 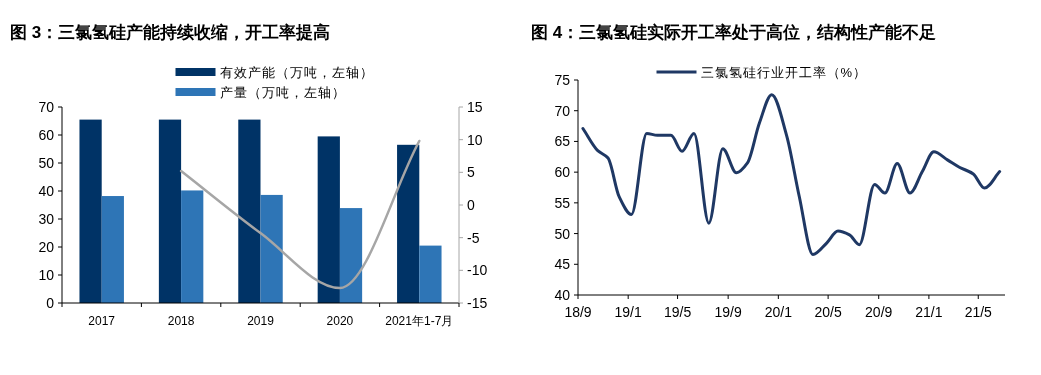 What do you see at coordinates (471, 205) in the screenshot?
I see `y2-tick-label: 0` at bounding box center [471, 205].